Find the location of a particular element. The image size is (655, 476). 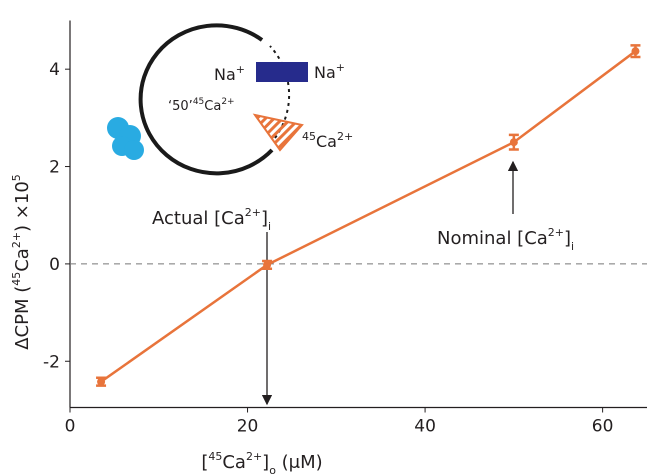

x-tick-label: 60 is located at coordinates (603, 427).